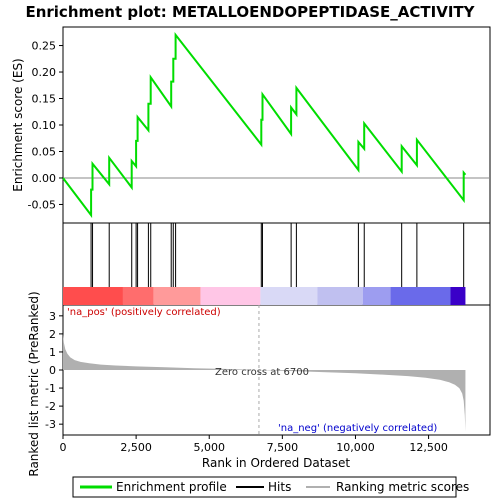 Image resolution: width=500 pixels, height=500 pixels. Describe the element at coordinates (428, 447) in the screenshot. I see `x-tick-label: 12,500` at that location.